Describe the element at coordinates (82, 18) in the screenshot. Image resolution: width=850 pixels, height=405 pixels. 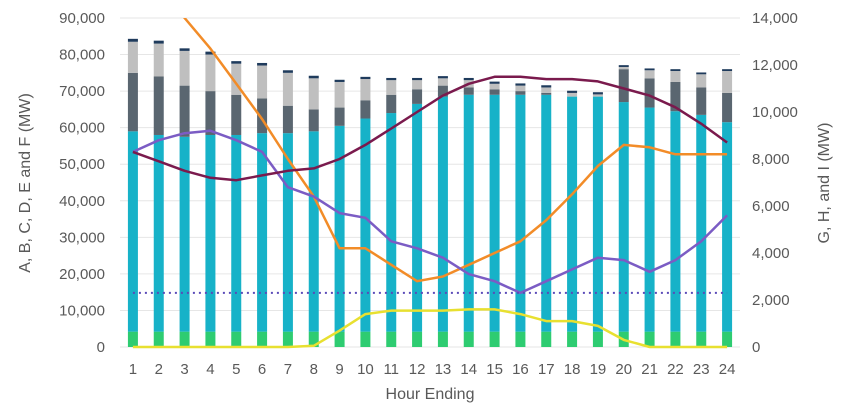
I see `left-tick-label: 90,000` at that location.